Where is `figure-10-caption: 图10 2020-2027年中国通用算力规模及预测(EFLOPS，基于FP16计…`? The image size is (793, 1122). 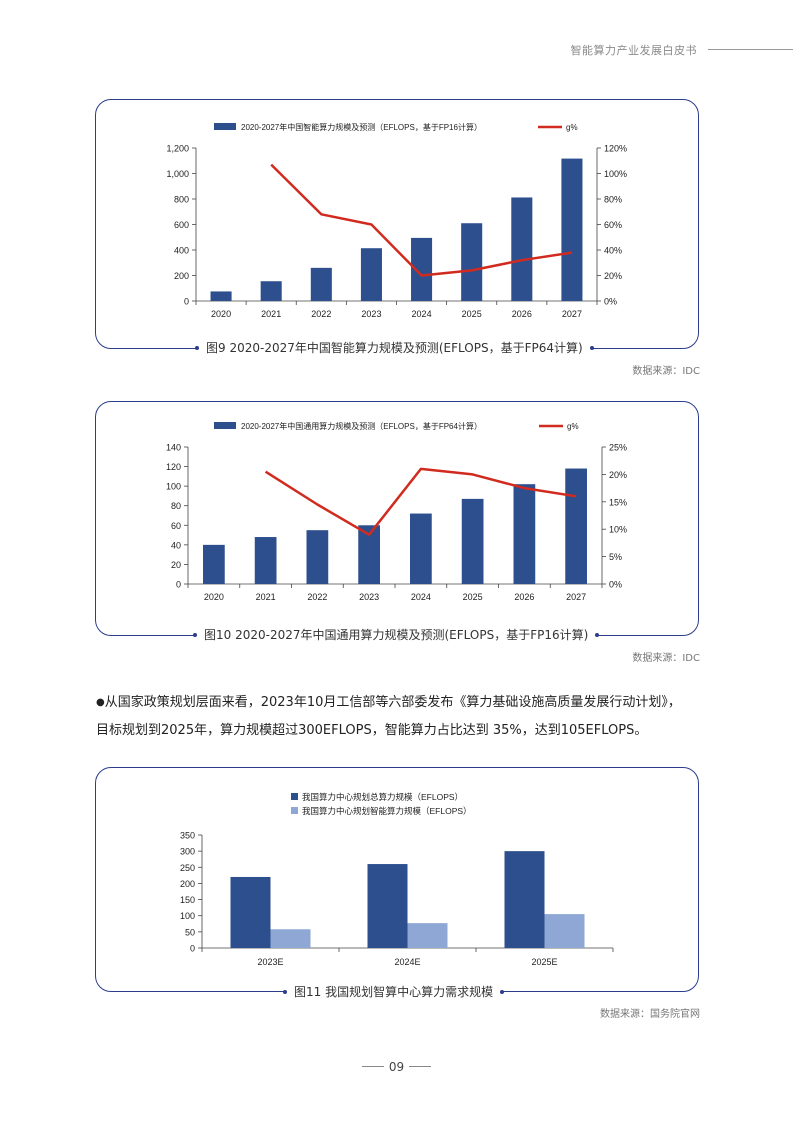
figure-10-caption: 图10 2020-2027年中国通用算力规模及预测(EFLOPS，基于FP16计… is located at coordinates (396, 635).